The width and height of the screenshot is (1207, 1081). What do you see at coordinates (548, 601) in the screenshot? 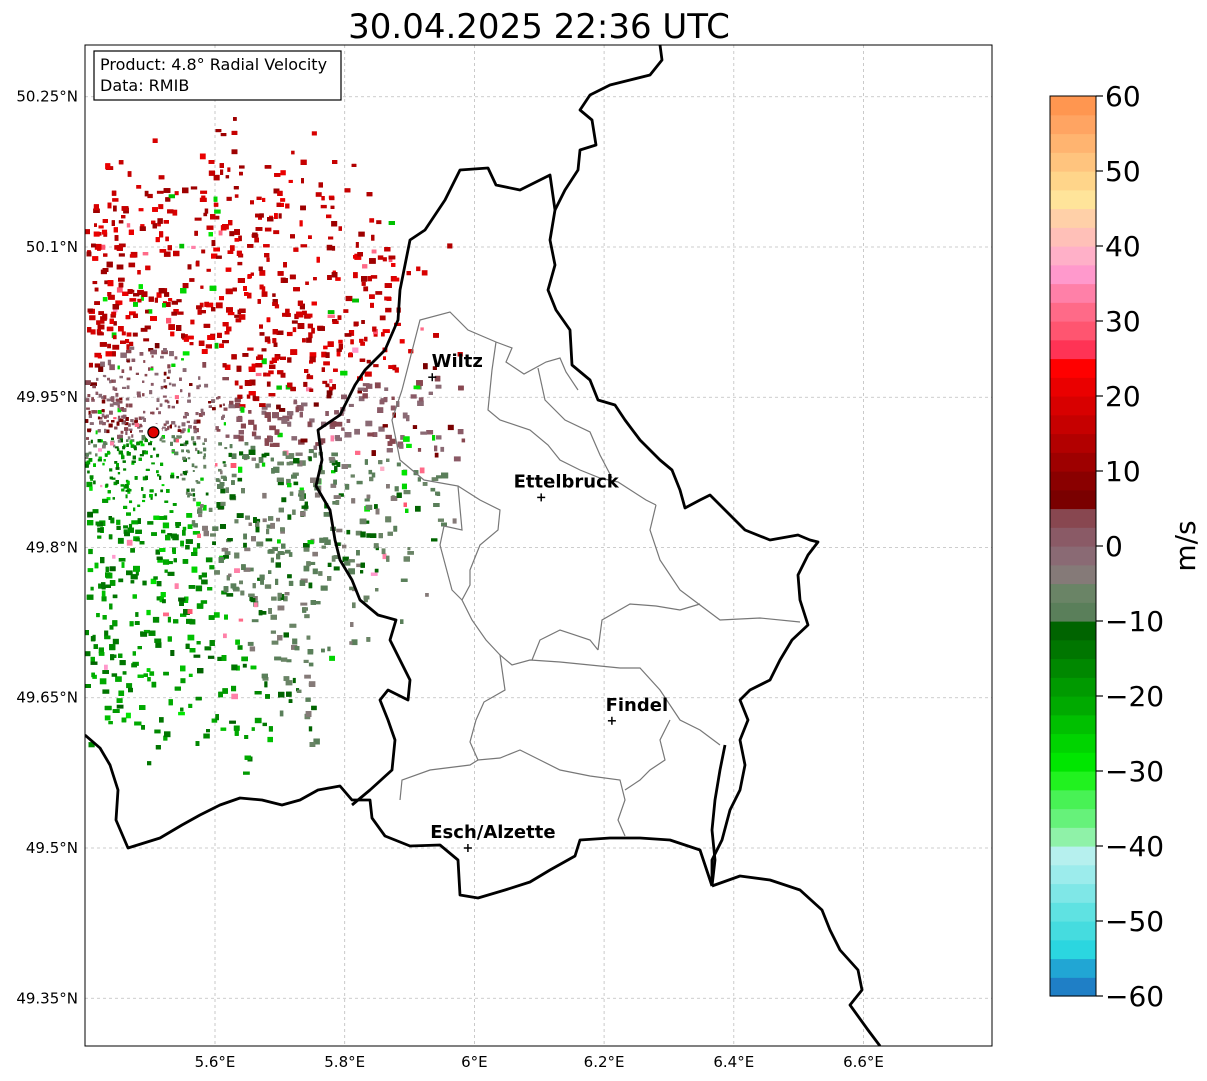
I see `city-markers: Wiltz Ettelbruck Findel Esch/Alzette` at bounding box center [548, 601].